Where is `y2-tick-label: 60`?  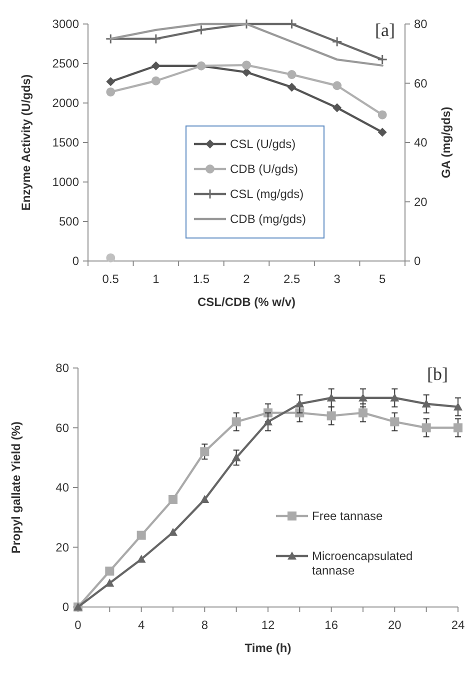
y2-tick-label: 60 is located at coordinates (421, 83).